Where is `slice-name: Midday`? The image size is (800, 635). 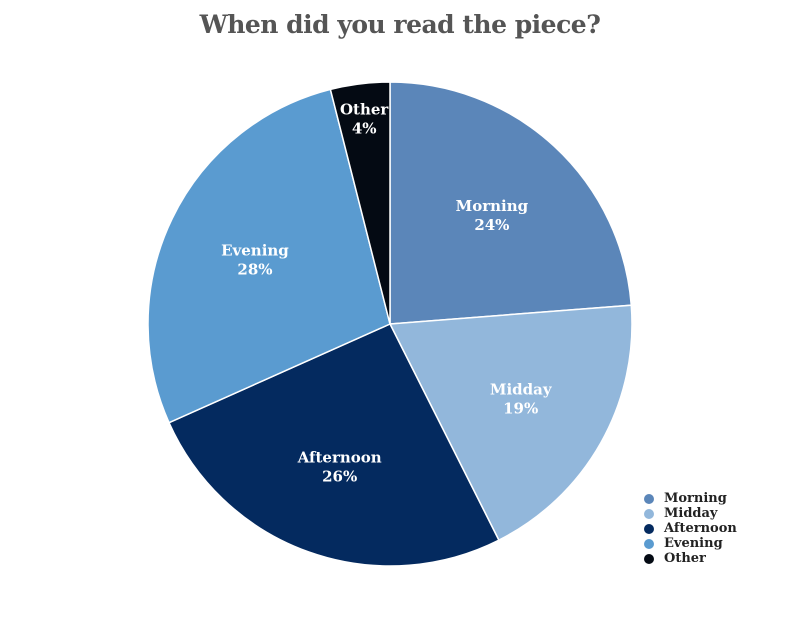
slice-name: Midday is located at coordinates (521, 390).